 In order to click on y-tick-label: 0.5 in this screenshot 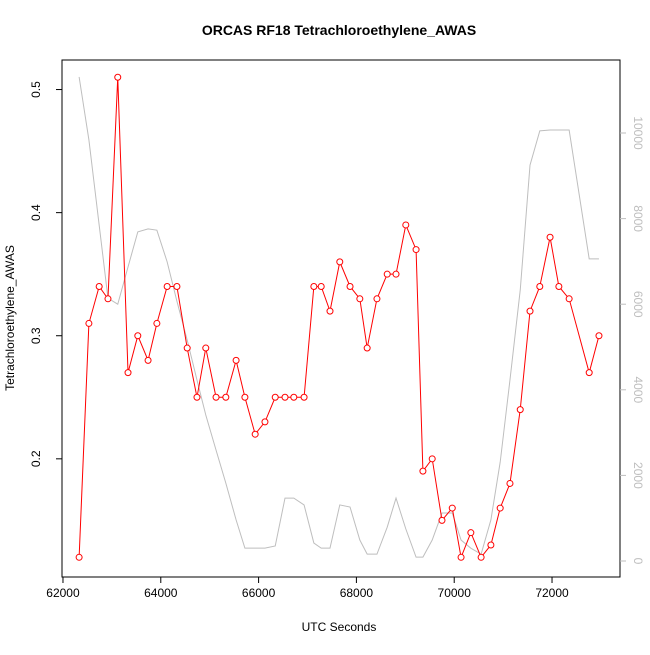, I will do `click(36, 89)`.